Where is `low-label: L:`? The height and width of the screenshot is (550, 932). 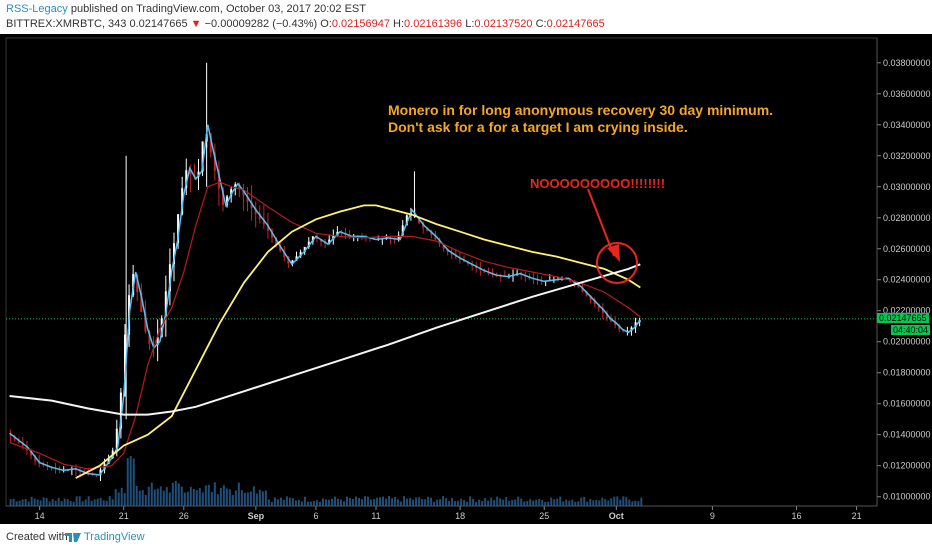 low-label: L: is located at coordinates (470, 24).